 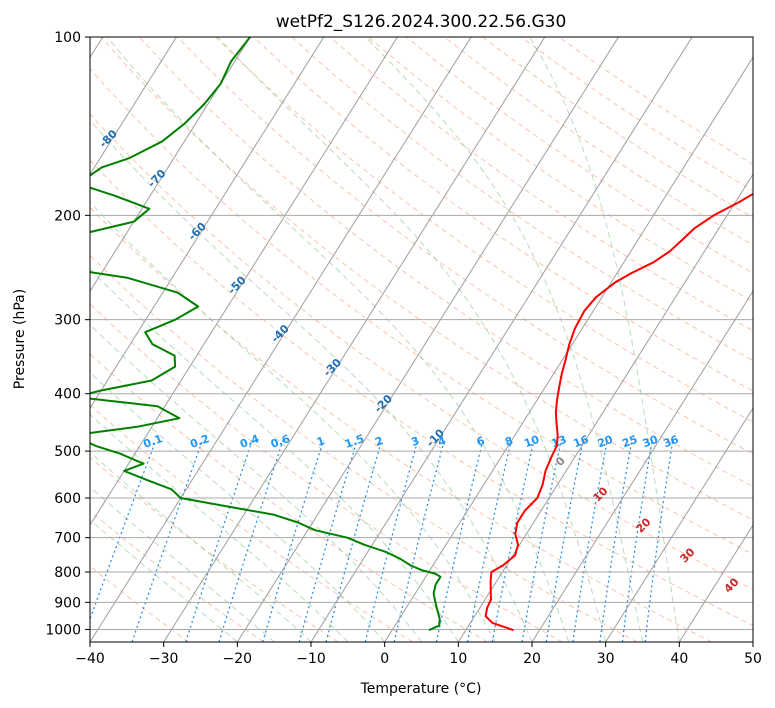 I want to click on mixing-ratio-label: 25, so click(x=629, y=441).